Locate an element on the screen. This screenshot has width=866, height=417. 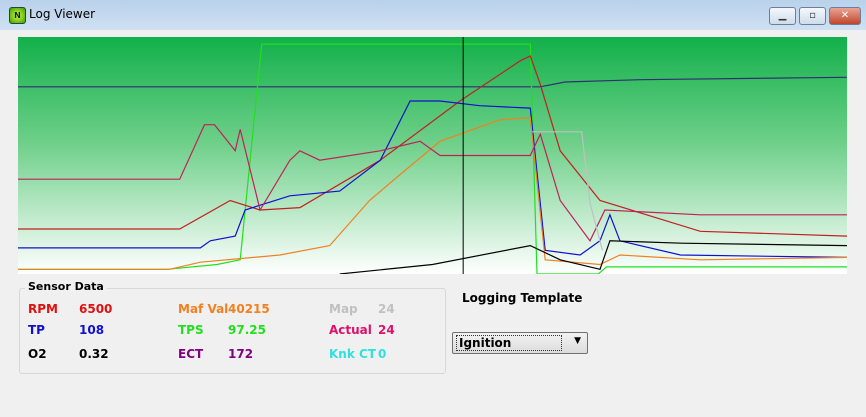
chevron-down-icon: ▼ is located at coordinates (577, 341).